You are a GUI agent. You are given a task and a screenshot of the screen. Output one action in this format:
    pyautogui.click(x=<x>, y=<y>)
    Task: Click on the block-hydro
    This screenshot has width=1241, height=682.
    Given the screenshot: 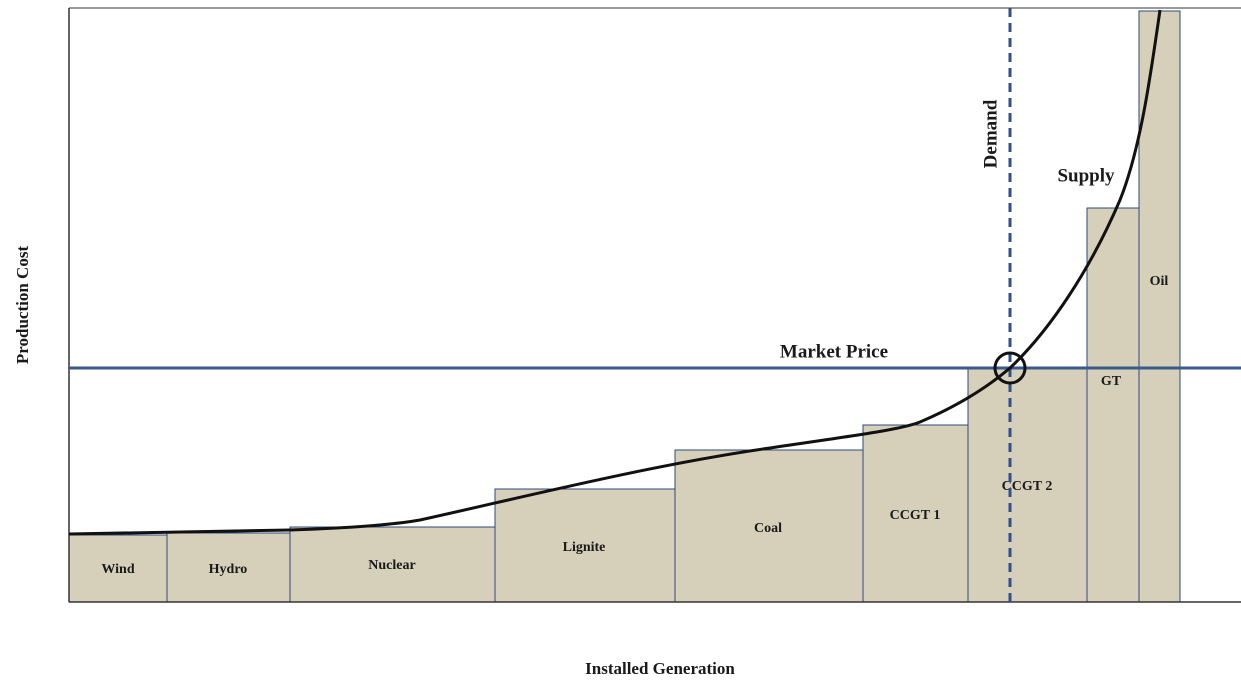 What is the action you would take?
    pyautogui.click(x=228, y=567)
    